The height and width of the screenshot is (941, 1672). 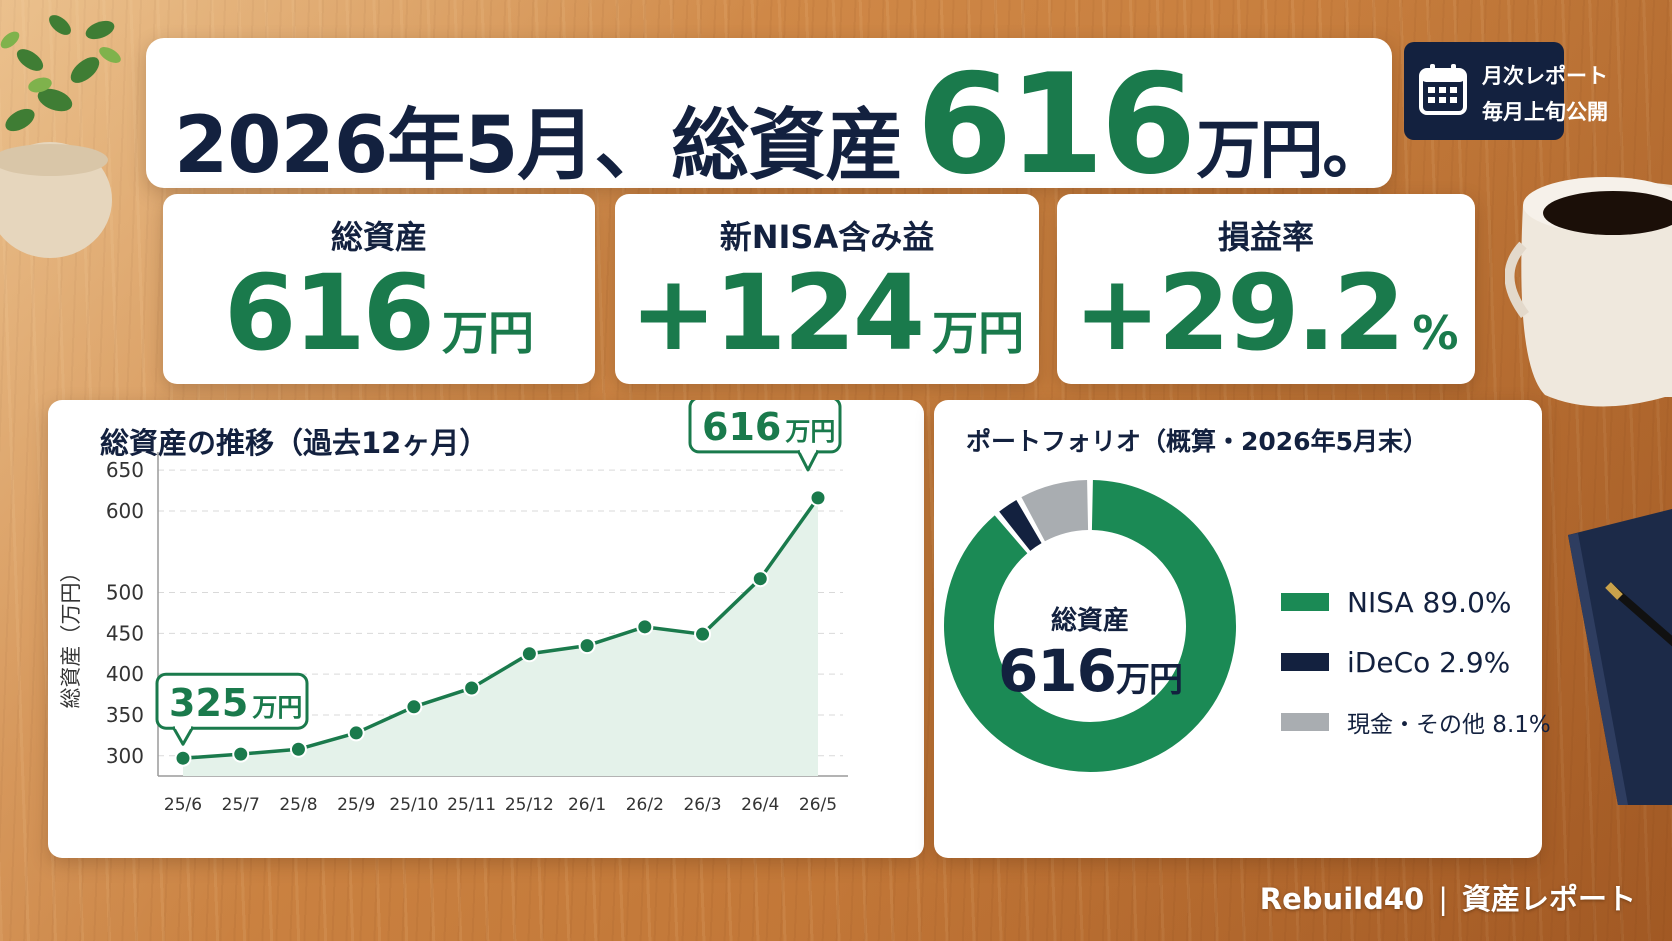 What do you see at coordinates (1342, 899) in the screenshot?
I see `footer-brand: Rebuild40` at bounding box center [1342, 899].